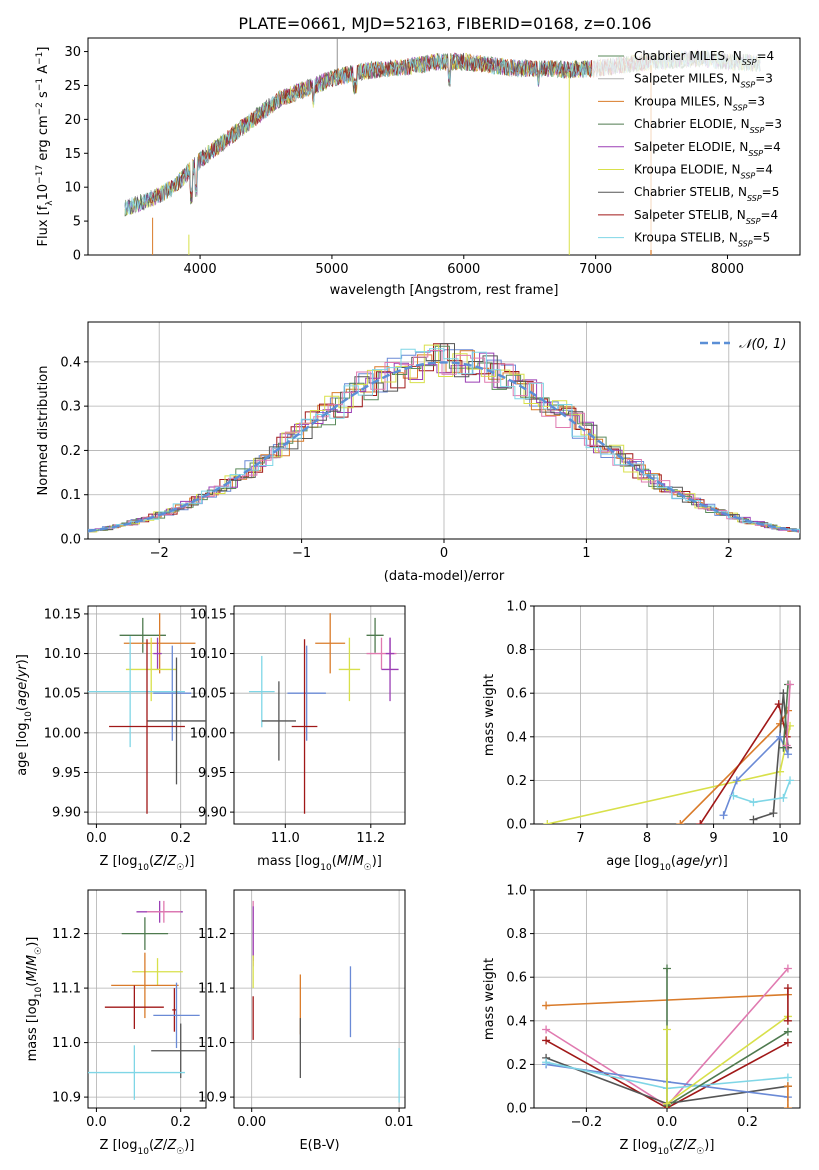  I want to click on legend-label: Kroupa ELODIE, NSSP=4, so click(703, 172).